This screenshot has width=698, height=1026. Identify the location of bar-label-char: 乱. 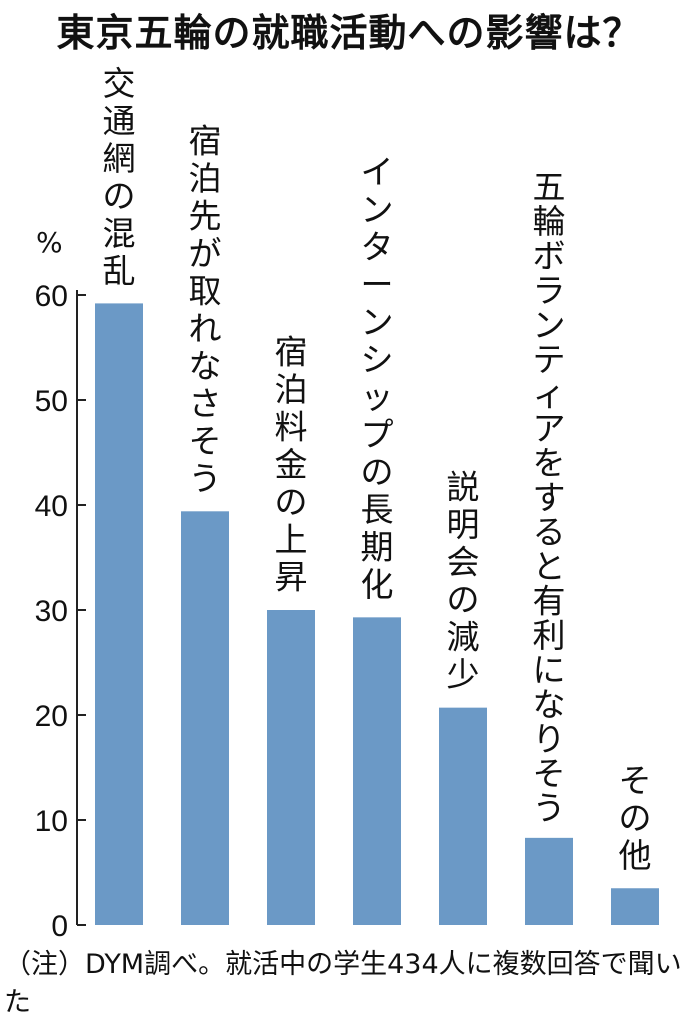
(119, 271).